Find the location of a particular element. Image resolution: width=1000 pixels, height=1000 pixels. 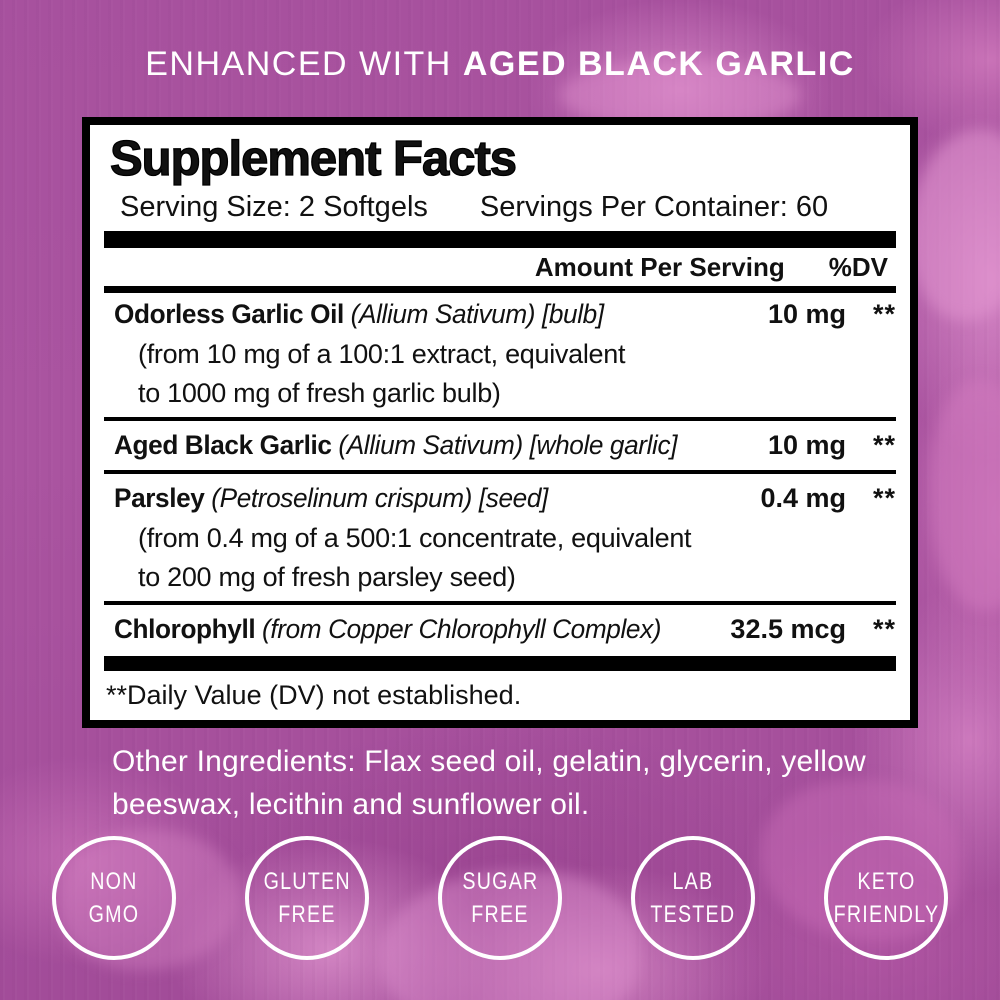

amount-per-serving-header: Amount Per Serving is located at coordinates (659, 267).